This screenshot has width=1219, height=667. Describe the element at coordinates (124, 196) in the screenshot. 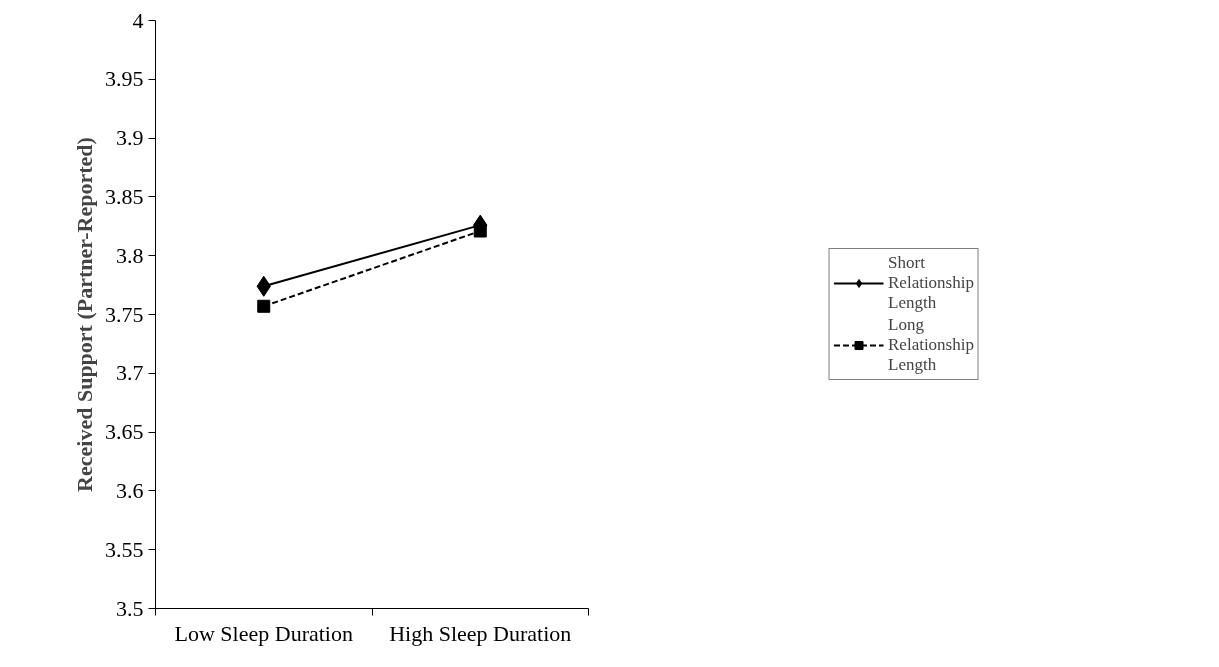

I see `y-tick-label: 3.85` at that location.